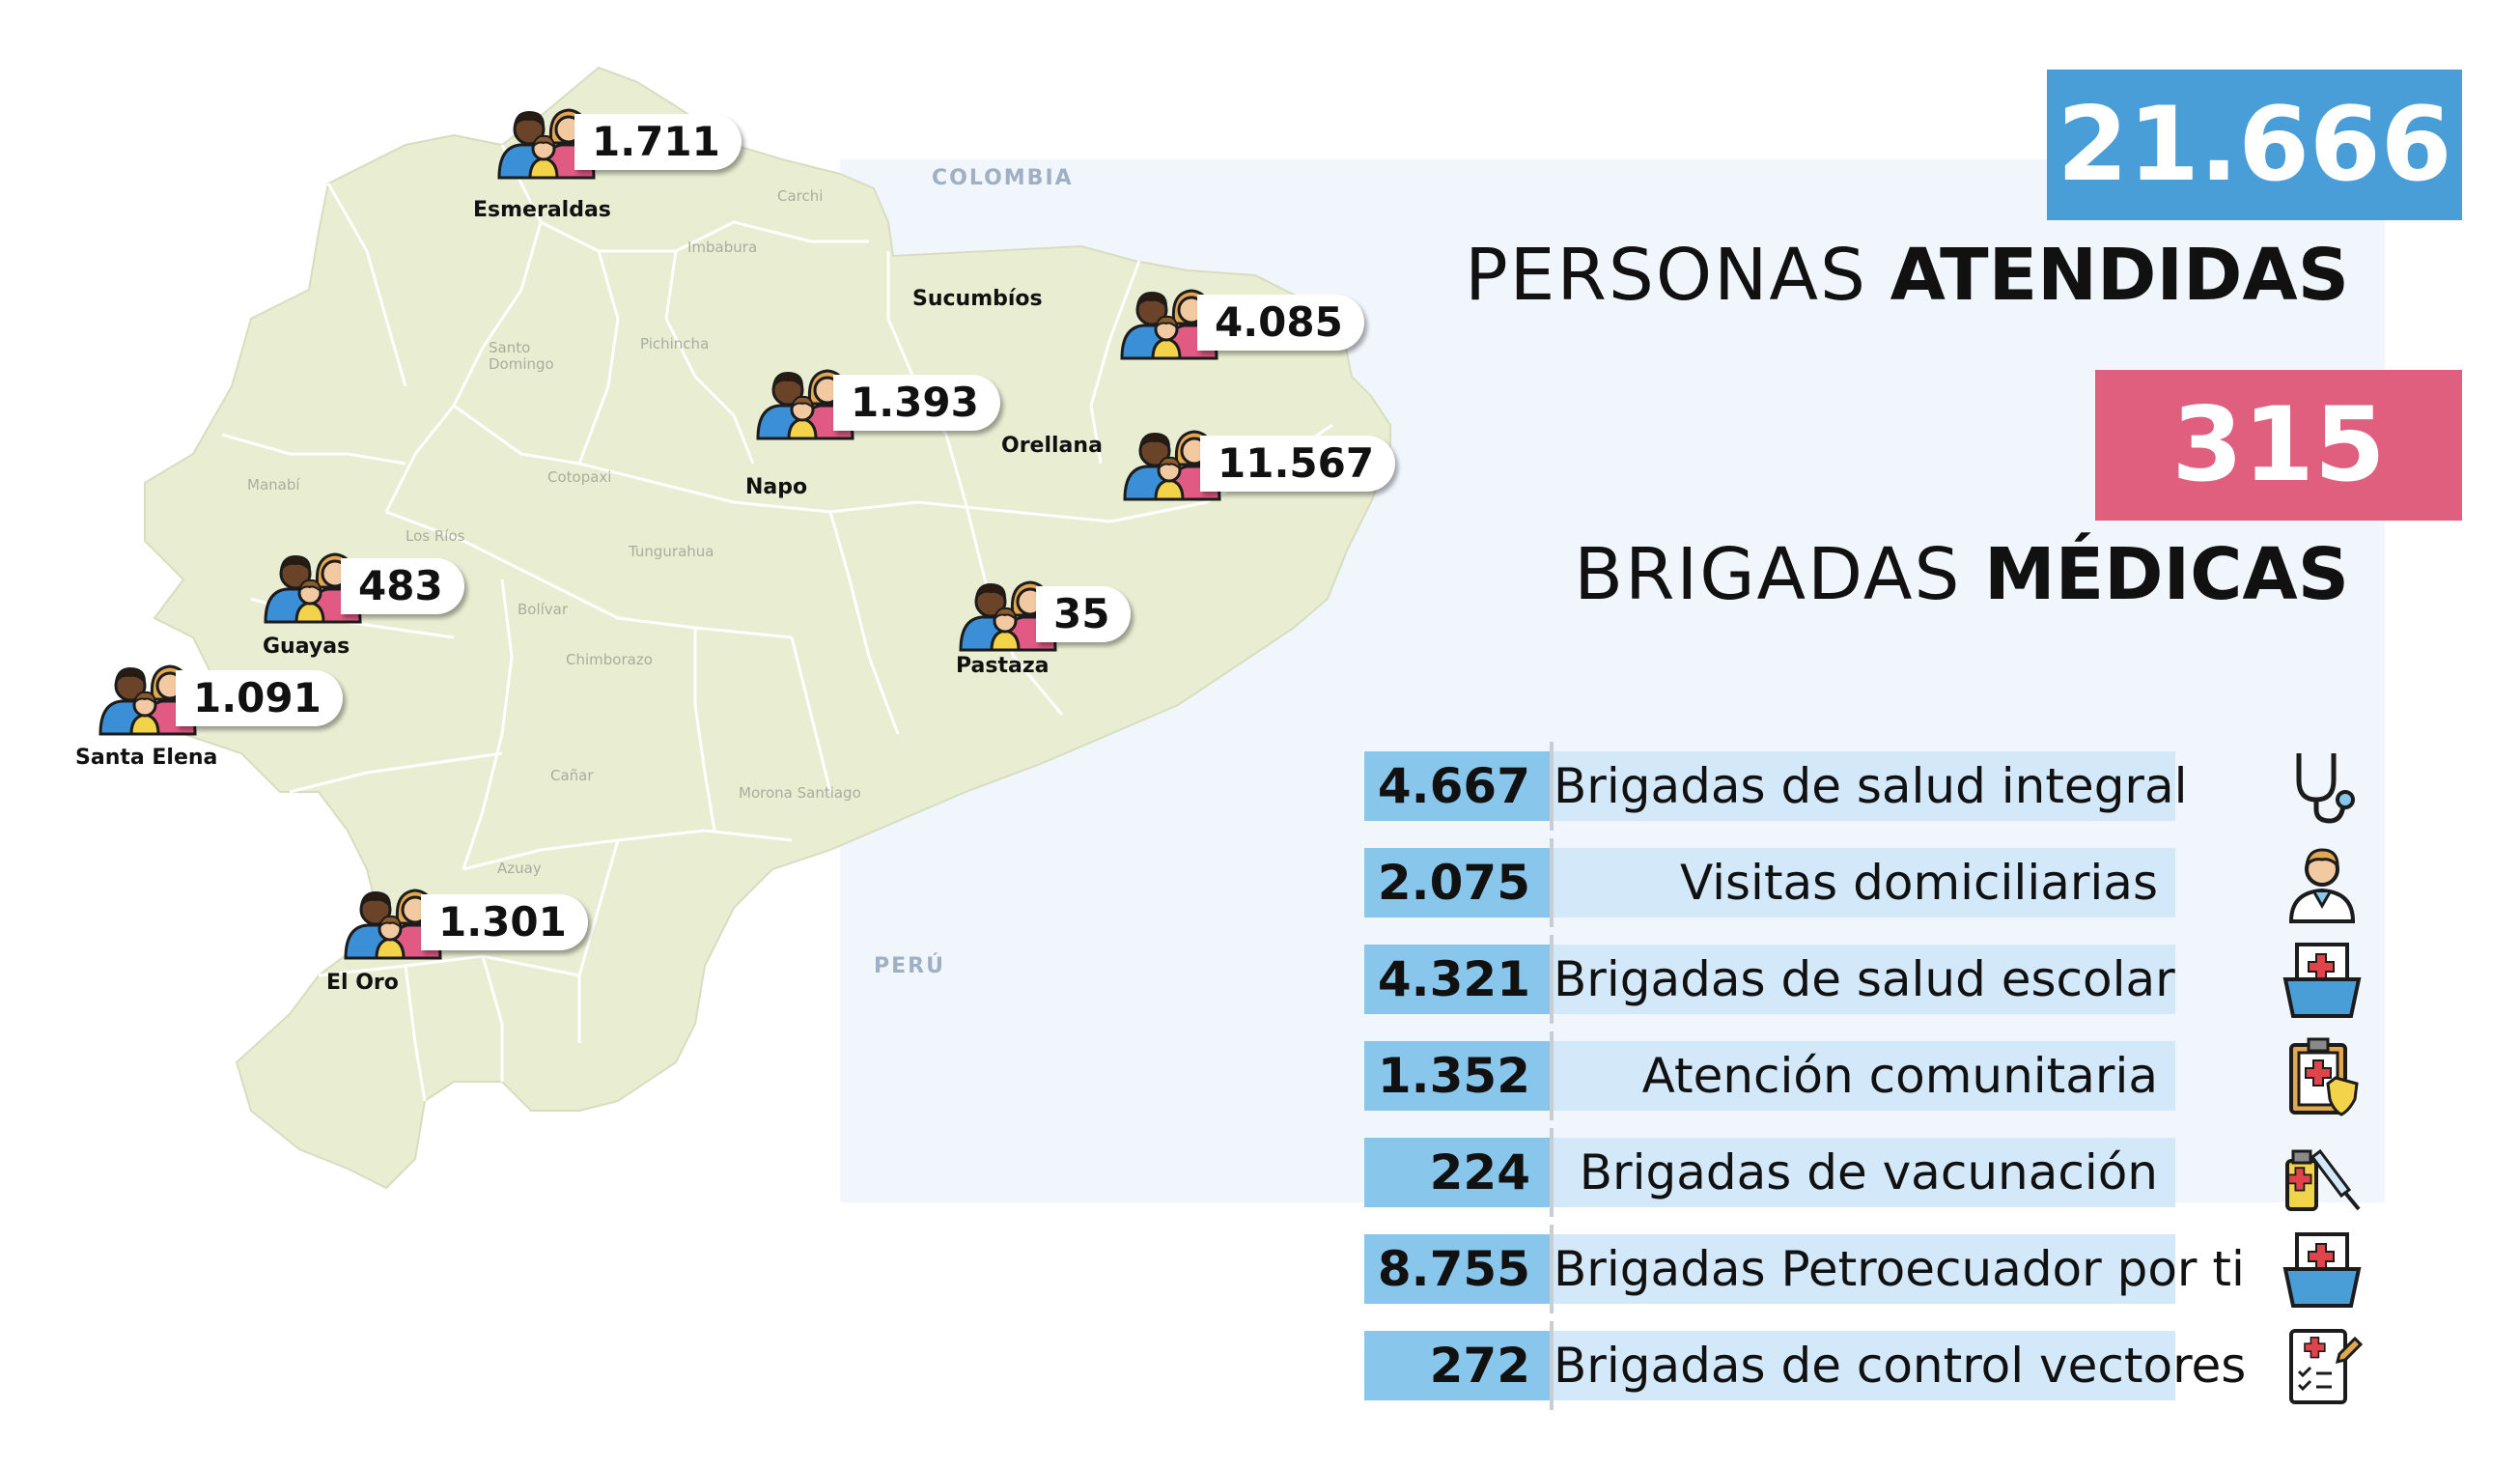 The image size is (2520, 1468). What do you see at coordinates (658, 142) in the screenshot?
I see `province-value: 1.711` at bounding box center [658, 142].